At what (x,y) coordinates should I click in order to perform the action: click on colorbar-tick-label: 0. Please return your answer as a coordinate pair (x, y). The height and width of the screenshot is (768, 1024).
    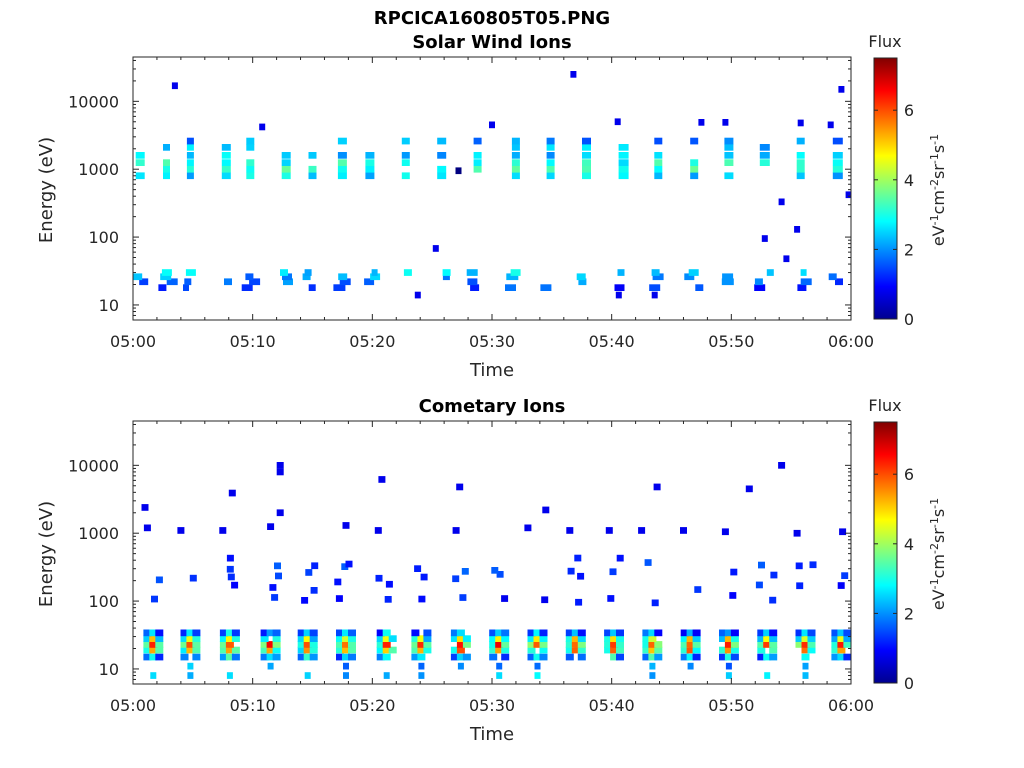
    Looking at the image, I should click on (909, 683).